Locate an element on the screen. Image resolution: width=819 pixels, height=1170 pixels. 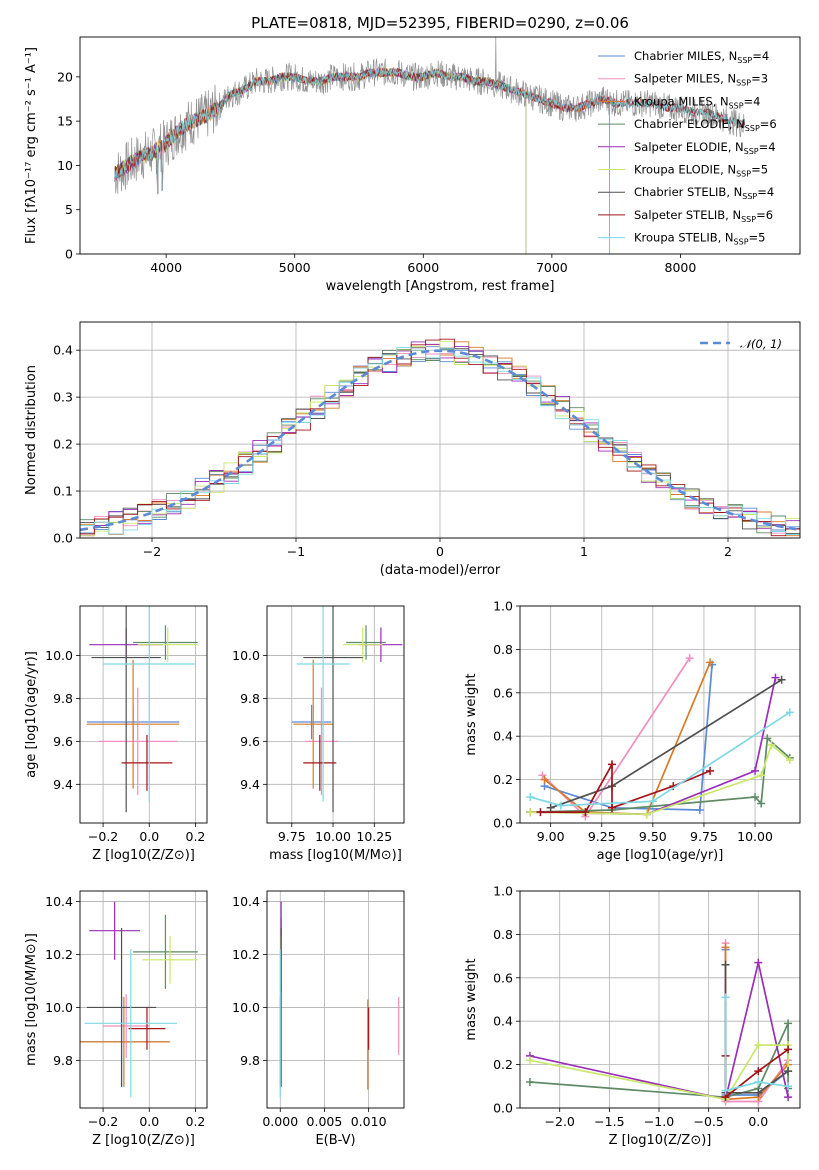
x-axis-label: mass [log10(M/M⊙)] is located at coordinates (335, 855).